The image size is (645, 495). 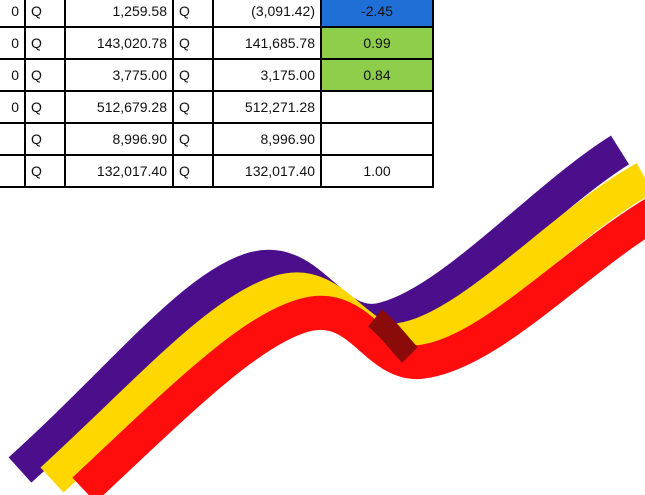 I want to click on cell-a: 132,017.40, so click(x=119, y=171).